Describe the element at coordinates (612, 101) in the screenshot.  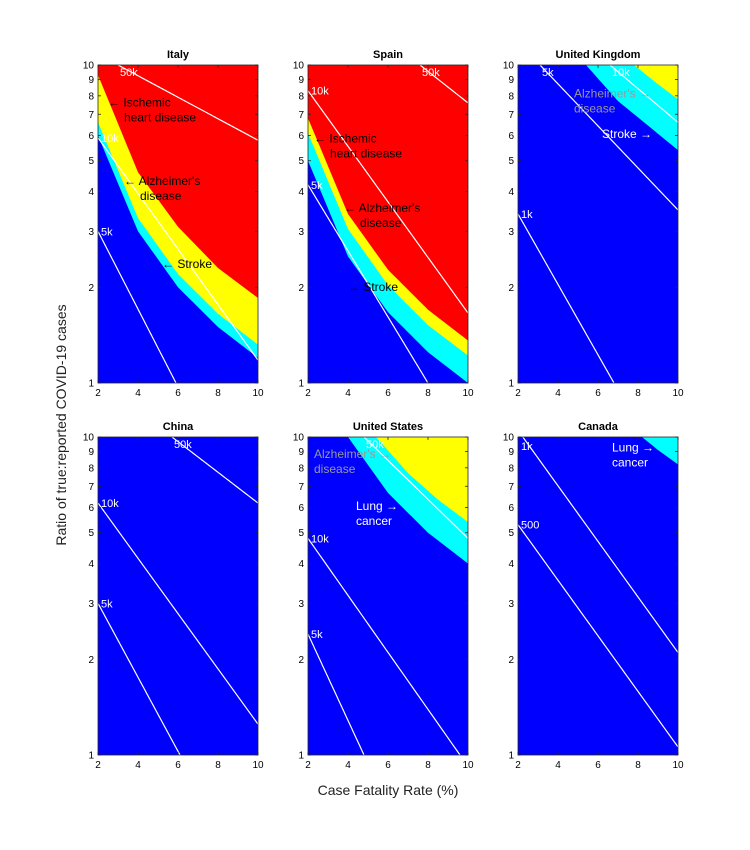
I see `annotation-alzheimer-s-disease: Alzheimer's → disease` at that location.